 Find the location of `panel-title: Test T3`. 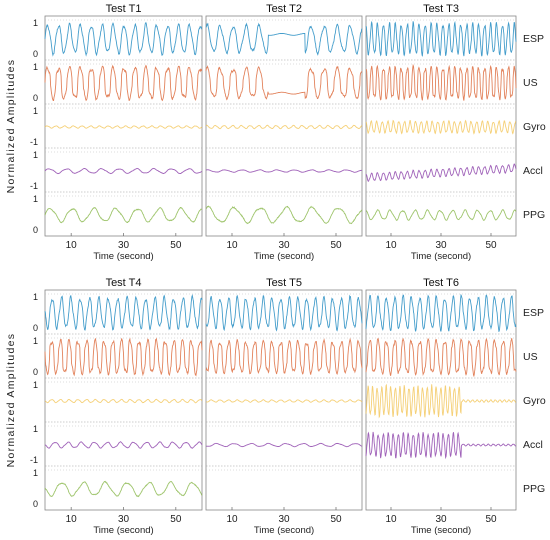

panel-title: Test T3 is located at coordinates (441, 9).